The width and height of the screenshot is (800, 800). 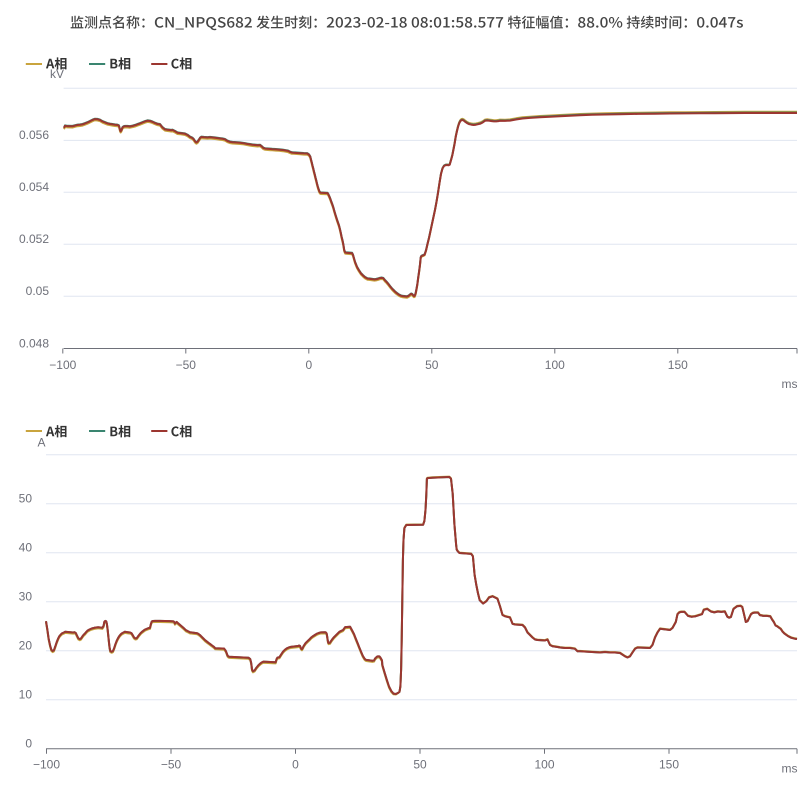 I want to click on svg-text: A, so click(x=42, y=443).